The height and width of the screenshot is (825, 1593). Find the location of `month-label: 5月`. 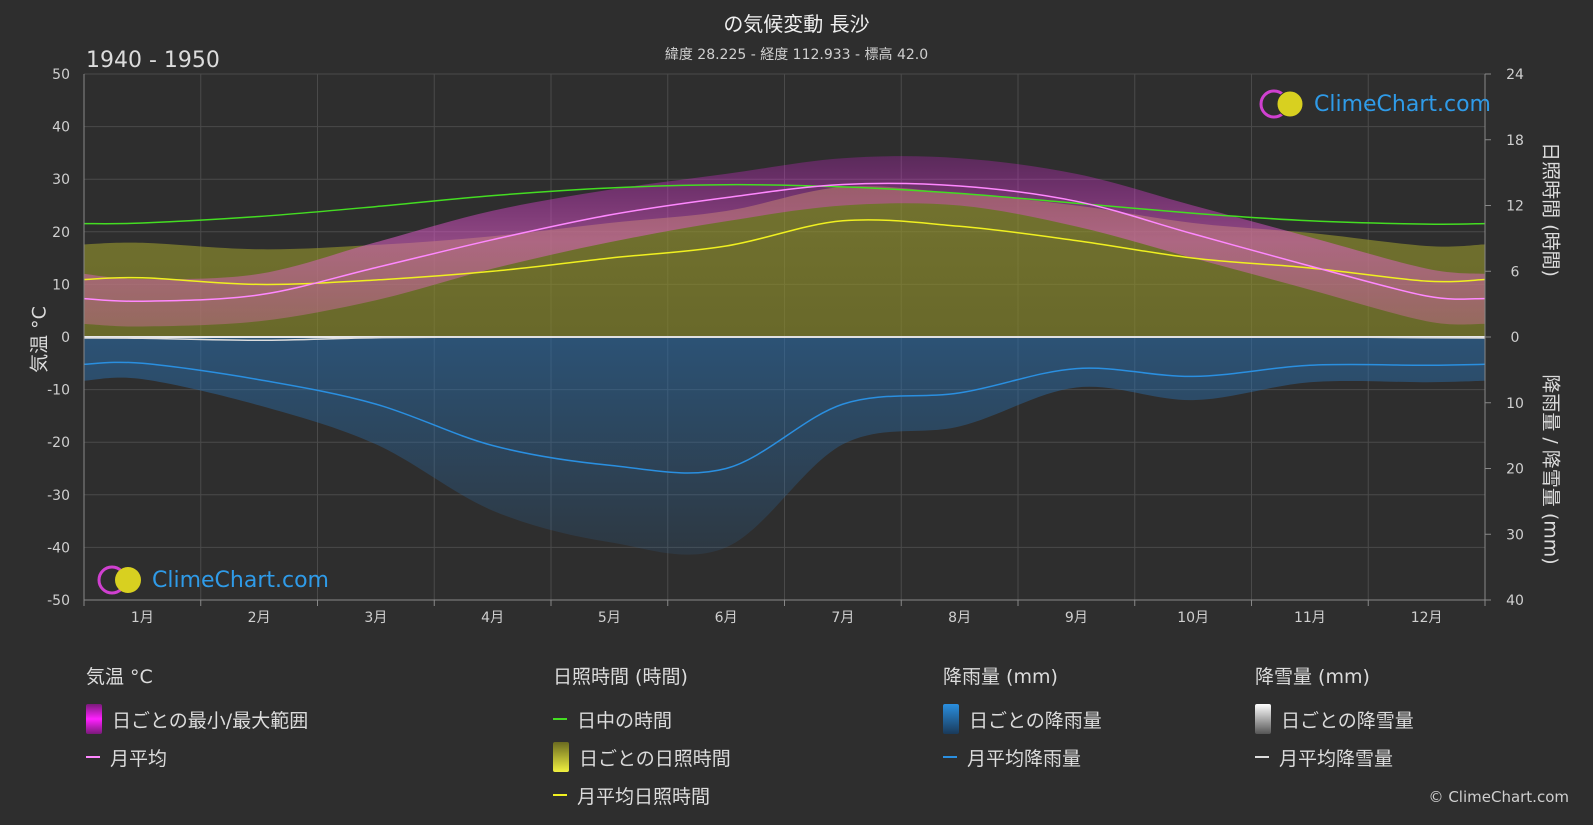

month-label: 5月 is located at coordinates (609, 618).